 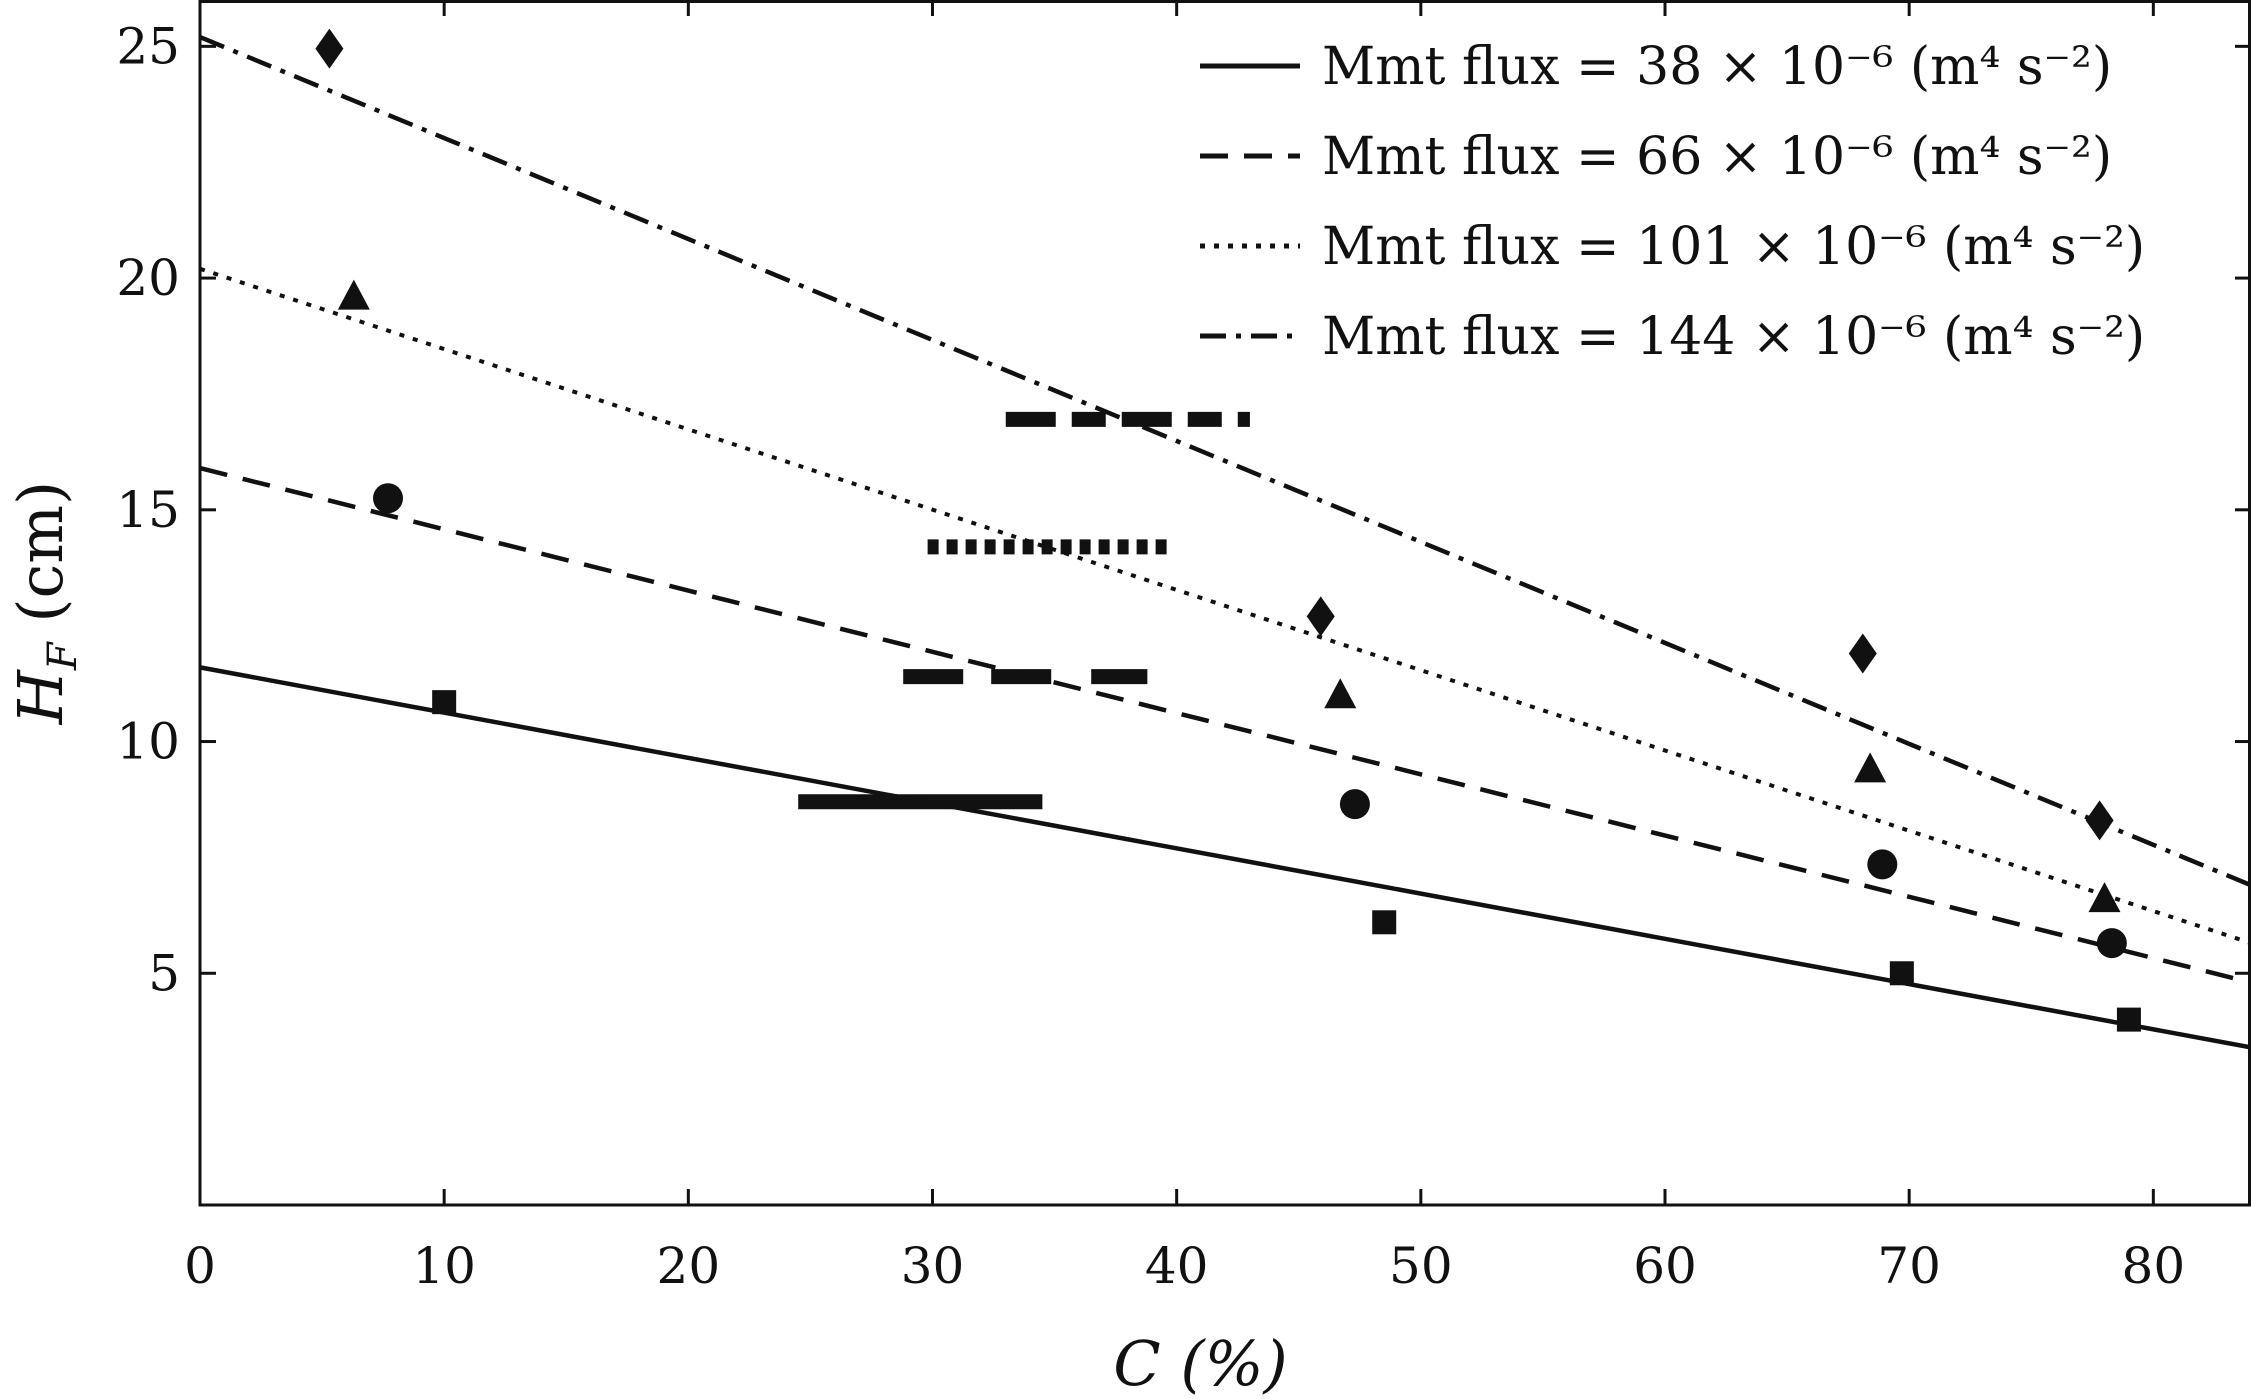 I want to click on x-tick-label-6: 60, so click(x=1665, y=1266).